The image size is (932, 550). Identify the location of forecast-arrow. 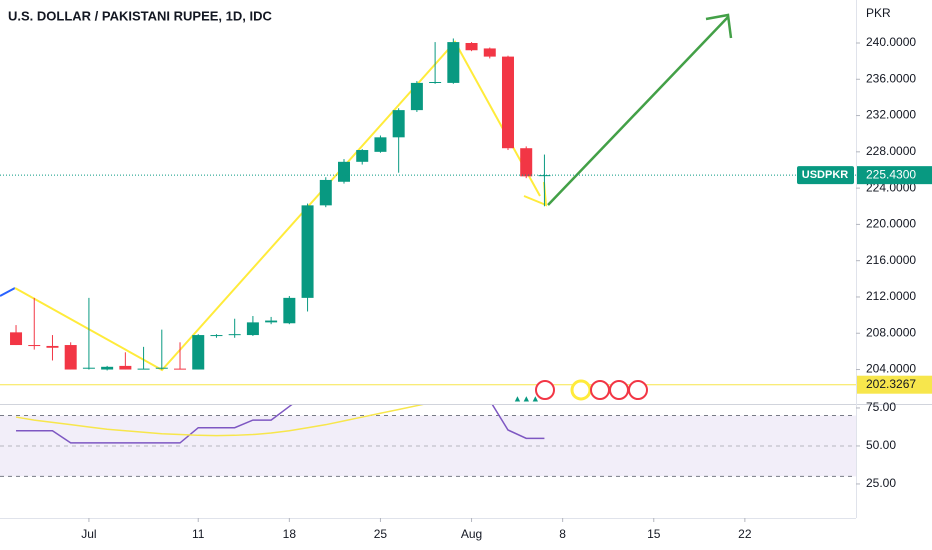
(638, 111).